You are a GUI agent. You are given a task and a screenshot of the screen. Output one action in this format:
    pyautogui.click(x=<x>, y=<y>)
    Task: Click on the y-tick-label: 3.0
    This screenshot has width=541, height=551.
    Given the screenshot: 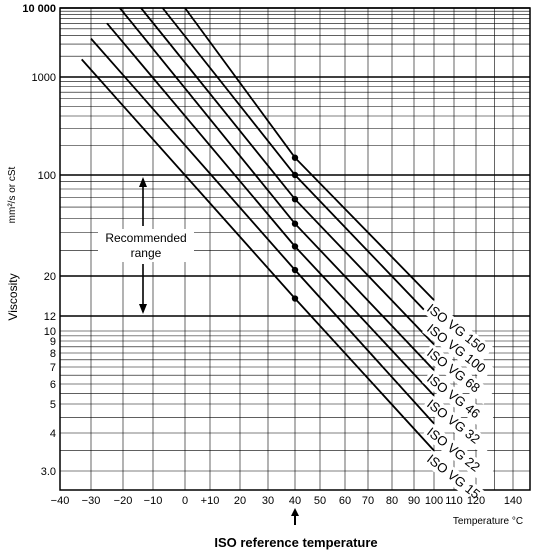 What is the action you would take?
    pyautogui.click(x=48, y=472)
    